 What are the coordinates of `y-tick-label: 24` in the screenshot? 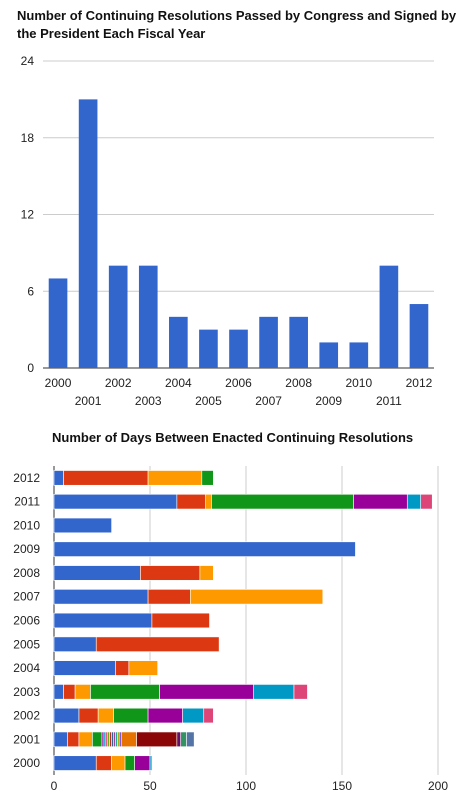 It's located at (28, 61).